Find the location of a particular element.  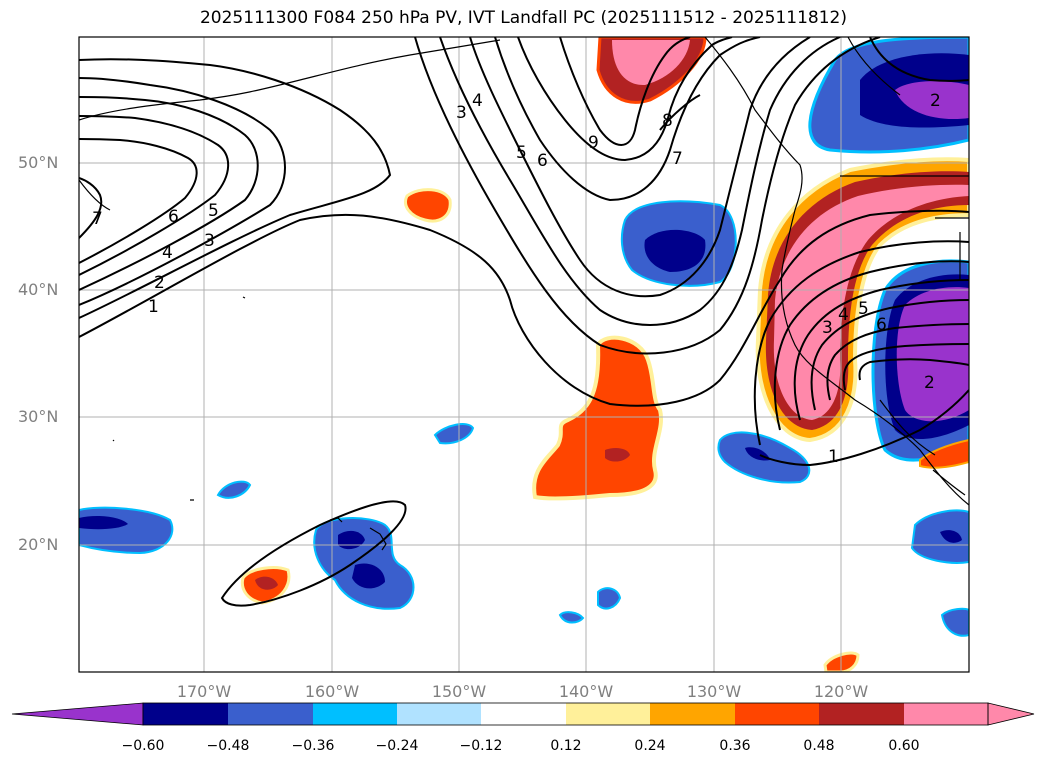

lon-label: 150°W is located at coordinates (459, 691).